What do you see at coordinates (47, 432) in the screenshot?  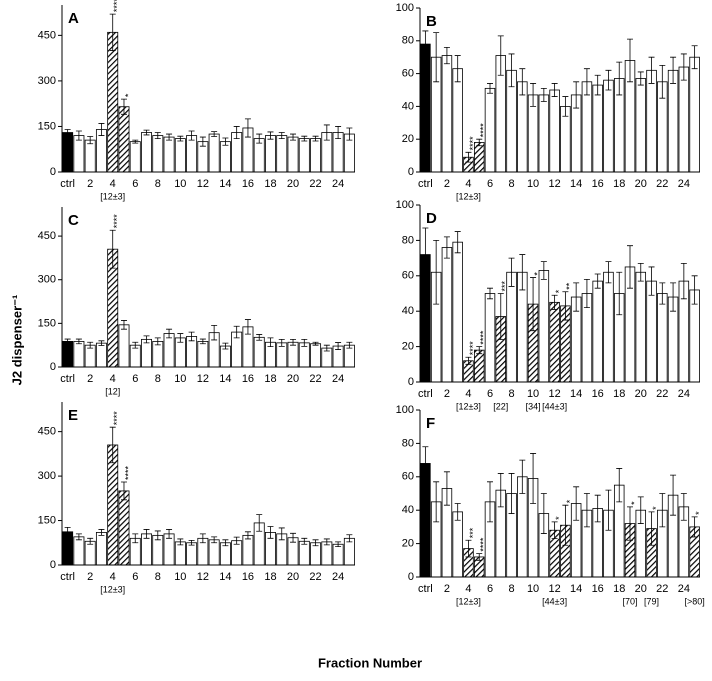 I see `y-tick-label: 450` at bounding box center [47, 432].